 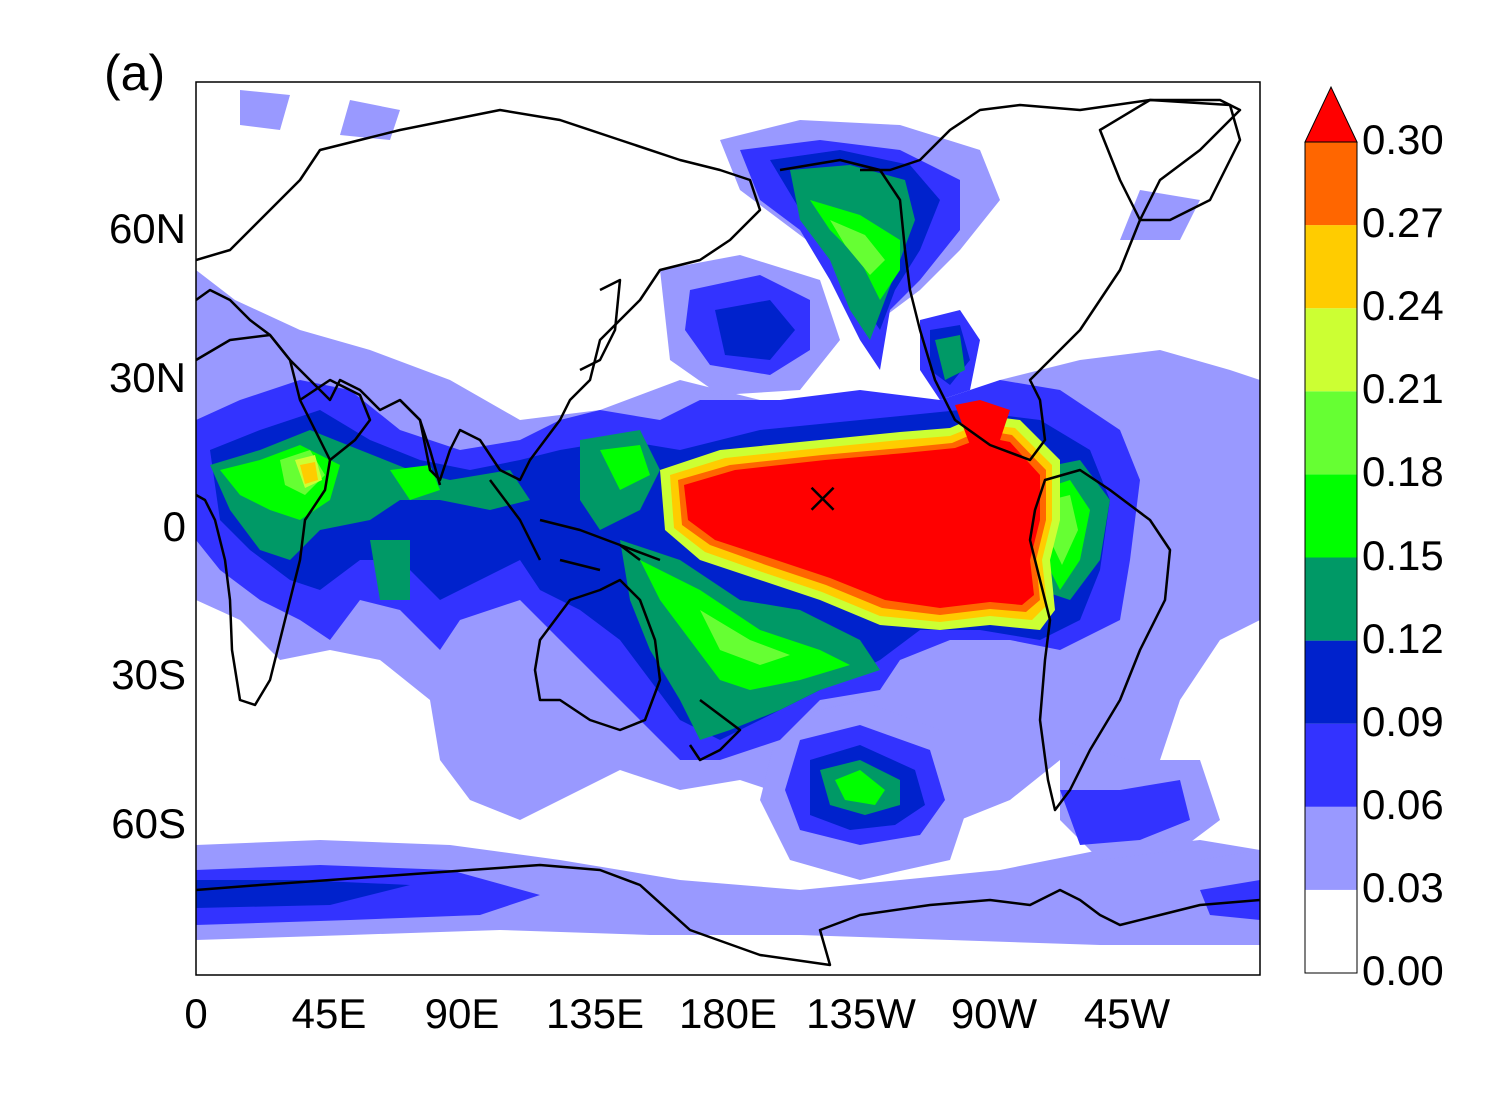 What do you see at coordinates (1010, 280) in the screenshot?
I see `coastline-north-america` at bounding box center [1010, 280].